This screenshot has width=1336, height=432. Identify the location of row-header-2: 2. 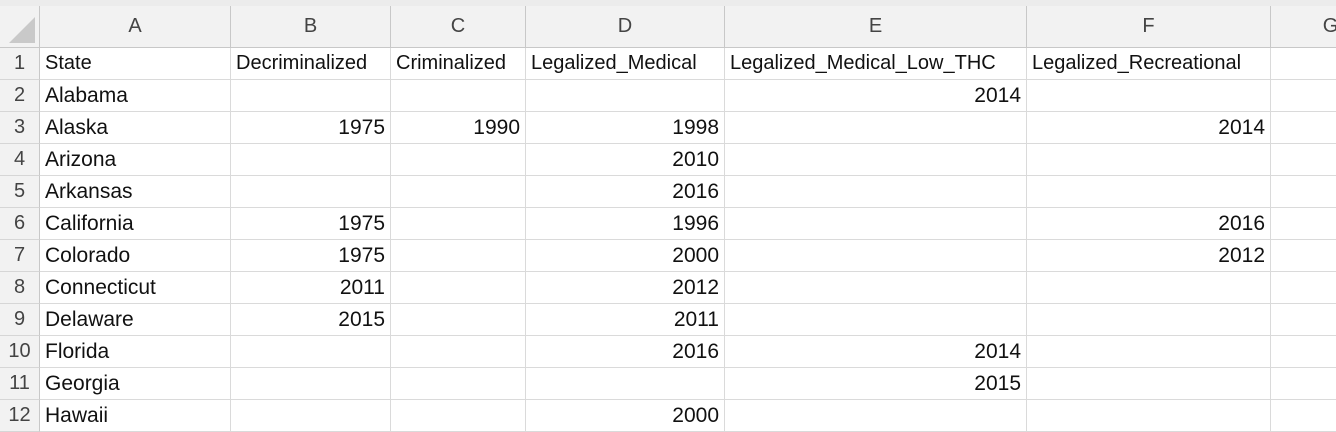
(20, 96).